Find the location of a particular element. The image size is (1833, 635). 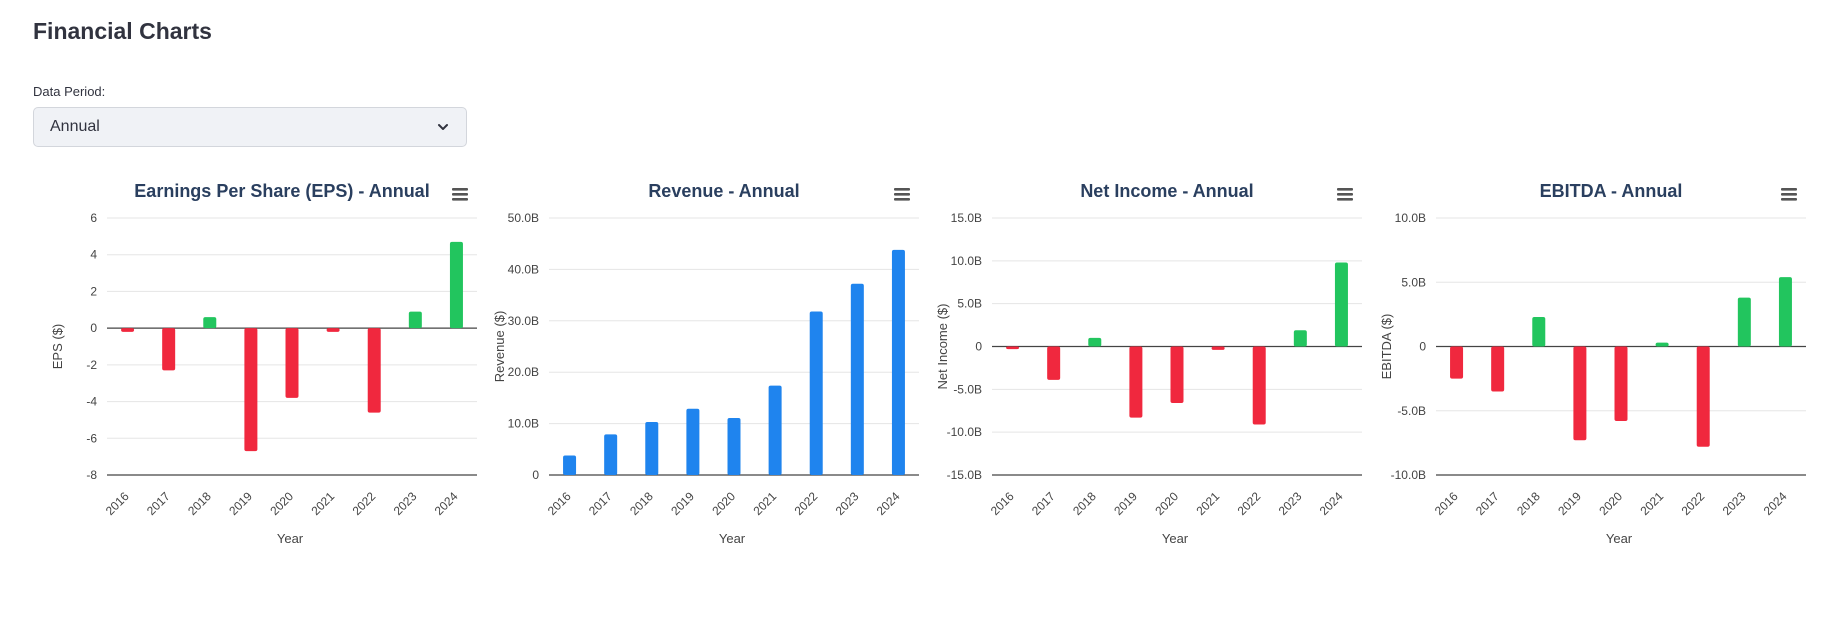

y-tick-label: 30.0B is located at coordinates (523, 321).